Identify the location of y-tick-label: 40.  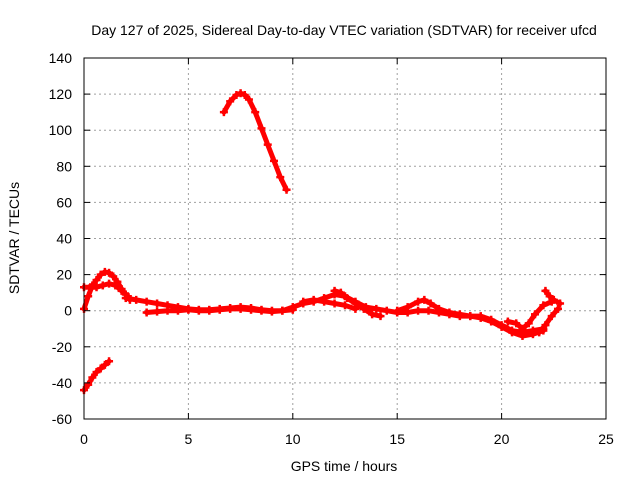
(64, 239).